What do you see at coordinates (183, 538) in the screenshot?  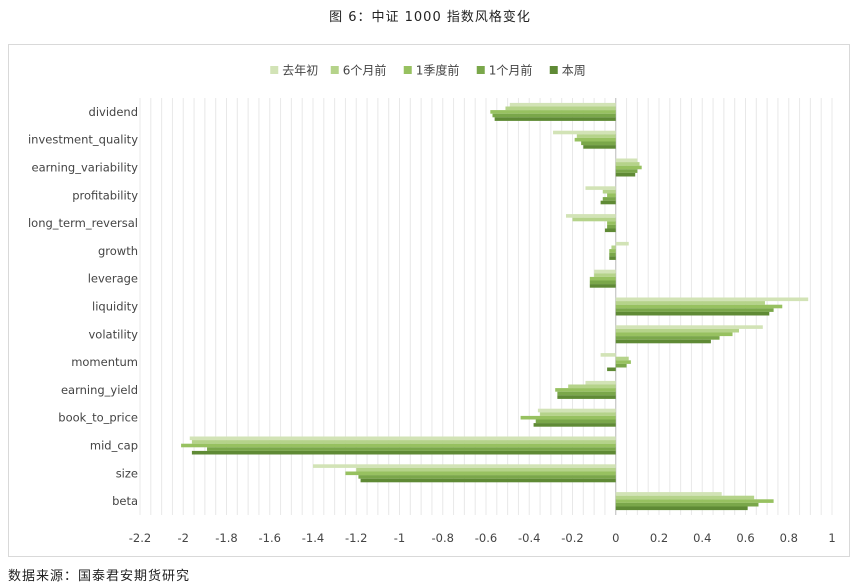 I see `x-tick-label: -2` at bounding box center [183, 538].